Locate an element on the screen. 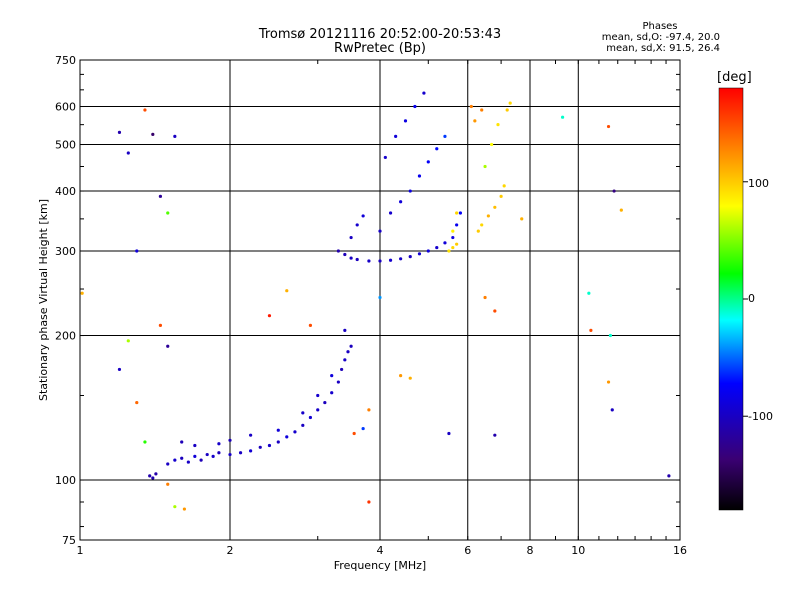 This screenshot has width=800, height=600. chart-title: Tromsø 20121116 20:52:00-20:53:43 is located at coordinates (380, 34).